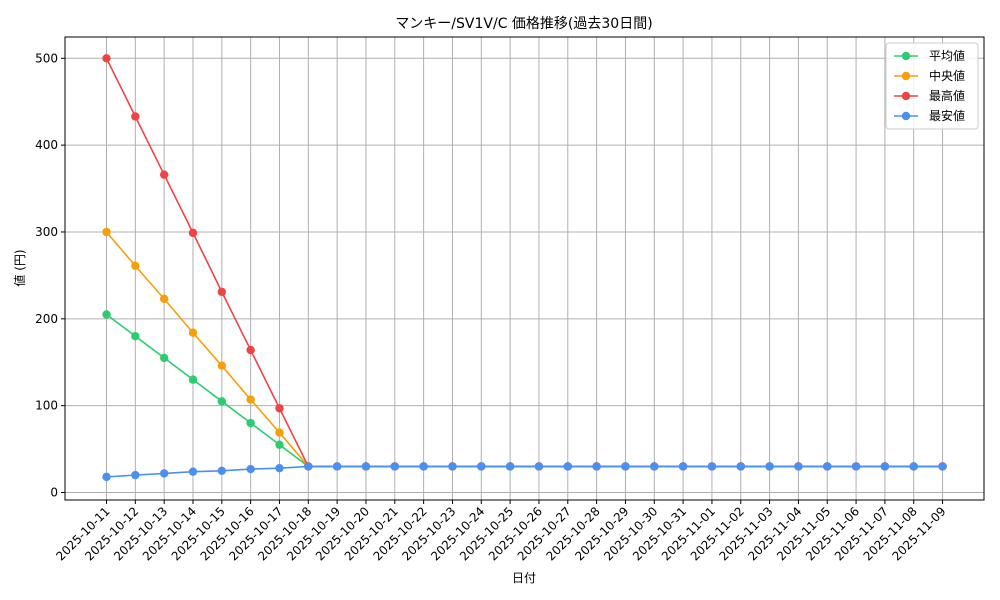 Image resolution: width=1000 pixels, height=600 pixels. Describe the element at coordinates (46, 406) in the screenshot. I see `y-tick-label: 100` at that location.